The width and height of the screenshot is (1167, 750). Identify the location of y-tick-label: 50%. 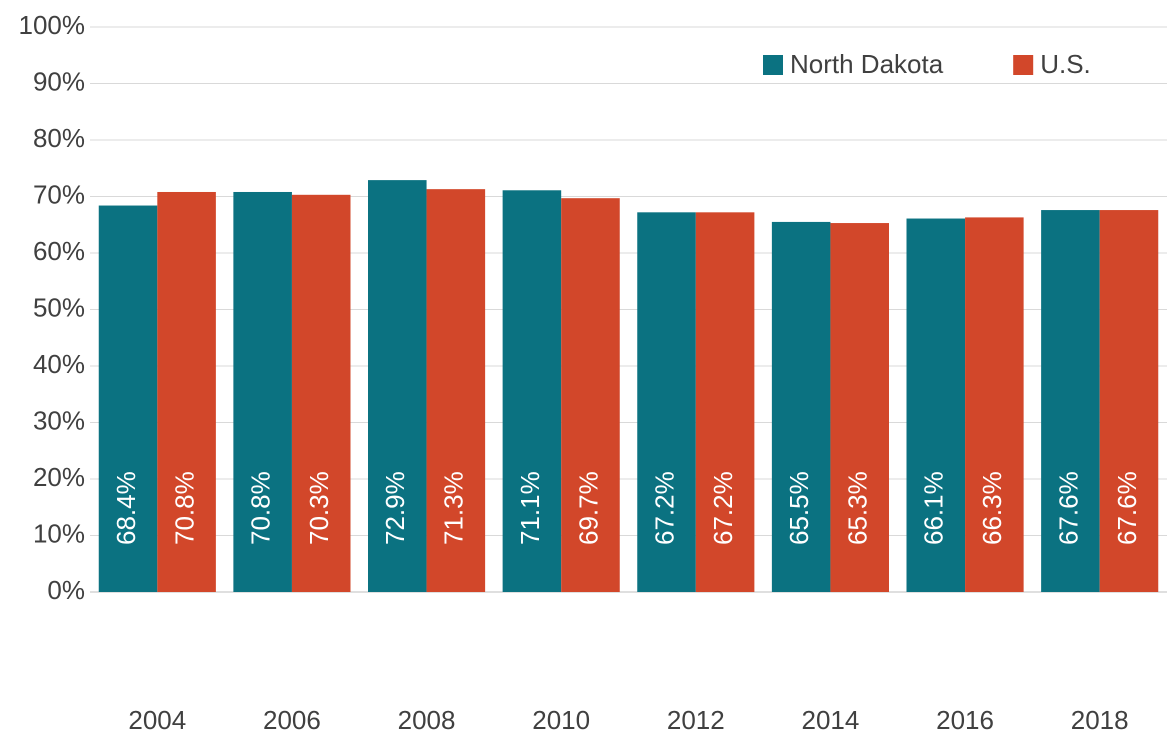
(59, 307).